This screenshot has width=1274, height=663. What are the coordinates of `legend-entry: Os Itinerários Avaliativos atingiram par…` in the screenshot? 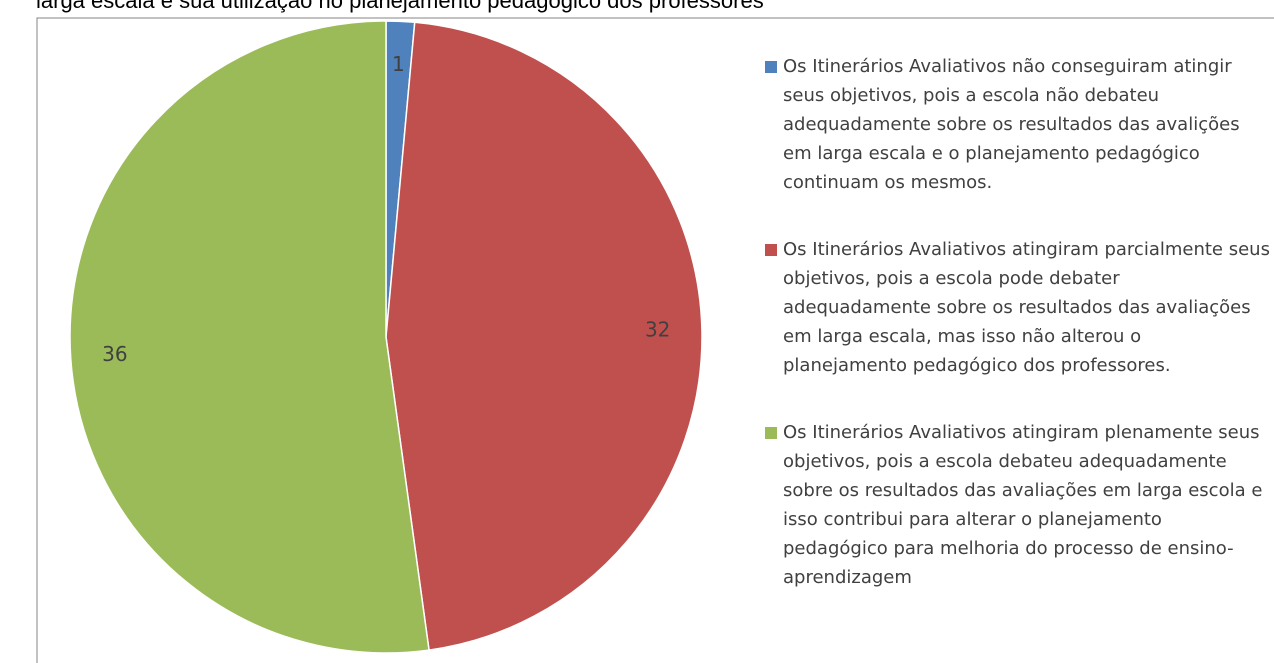 It's located at (1017, 307).